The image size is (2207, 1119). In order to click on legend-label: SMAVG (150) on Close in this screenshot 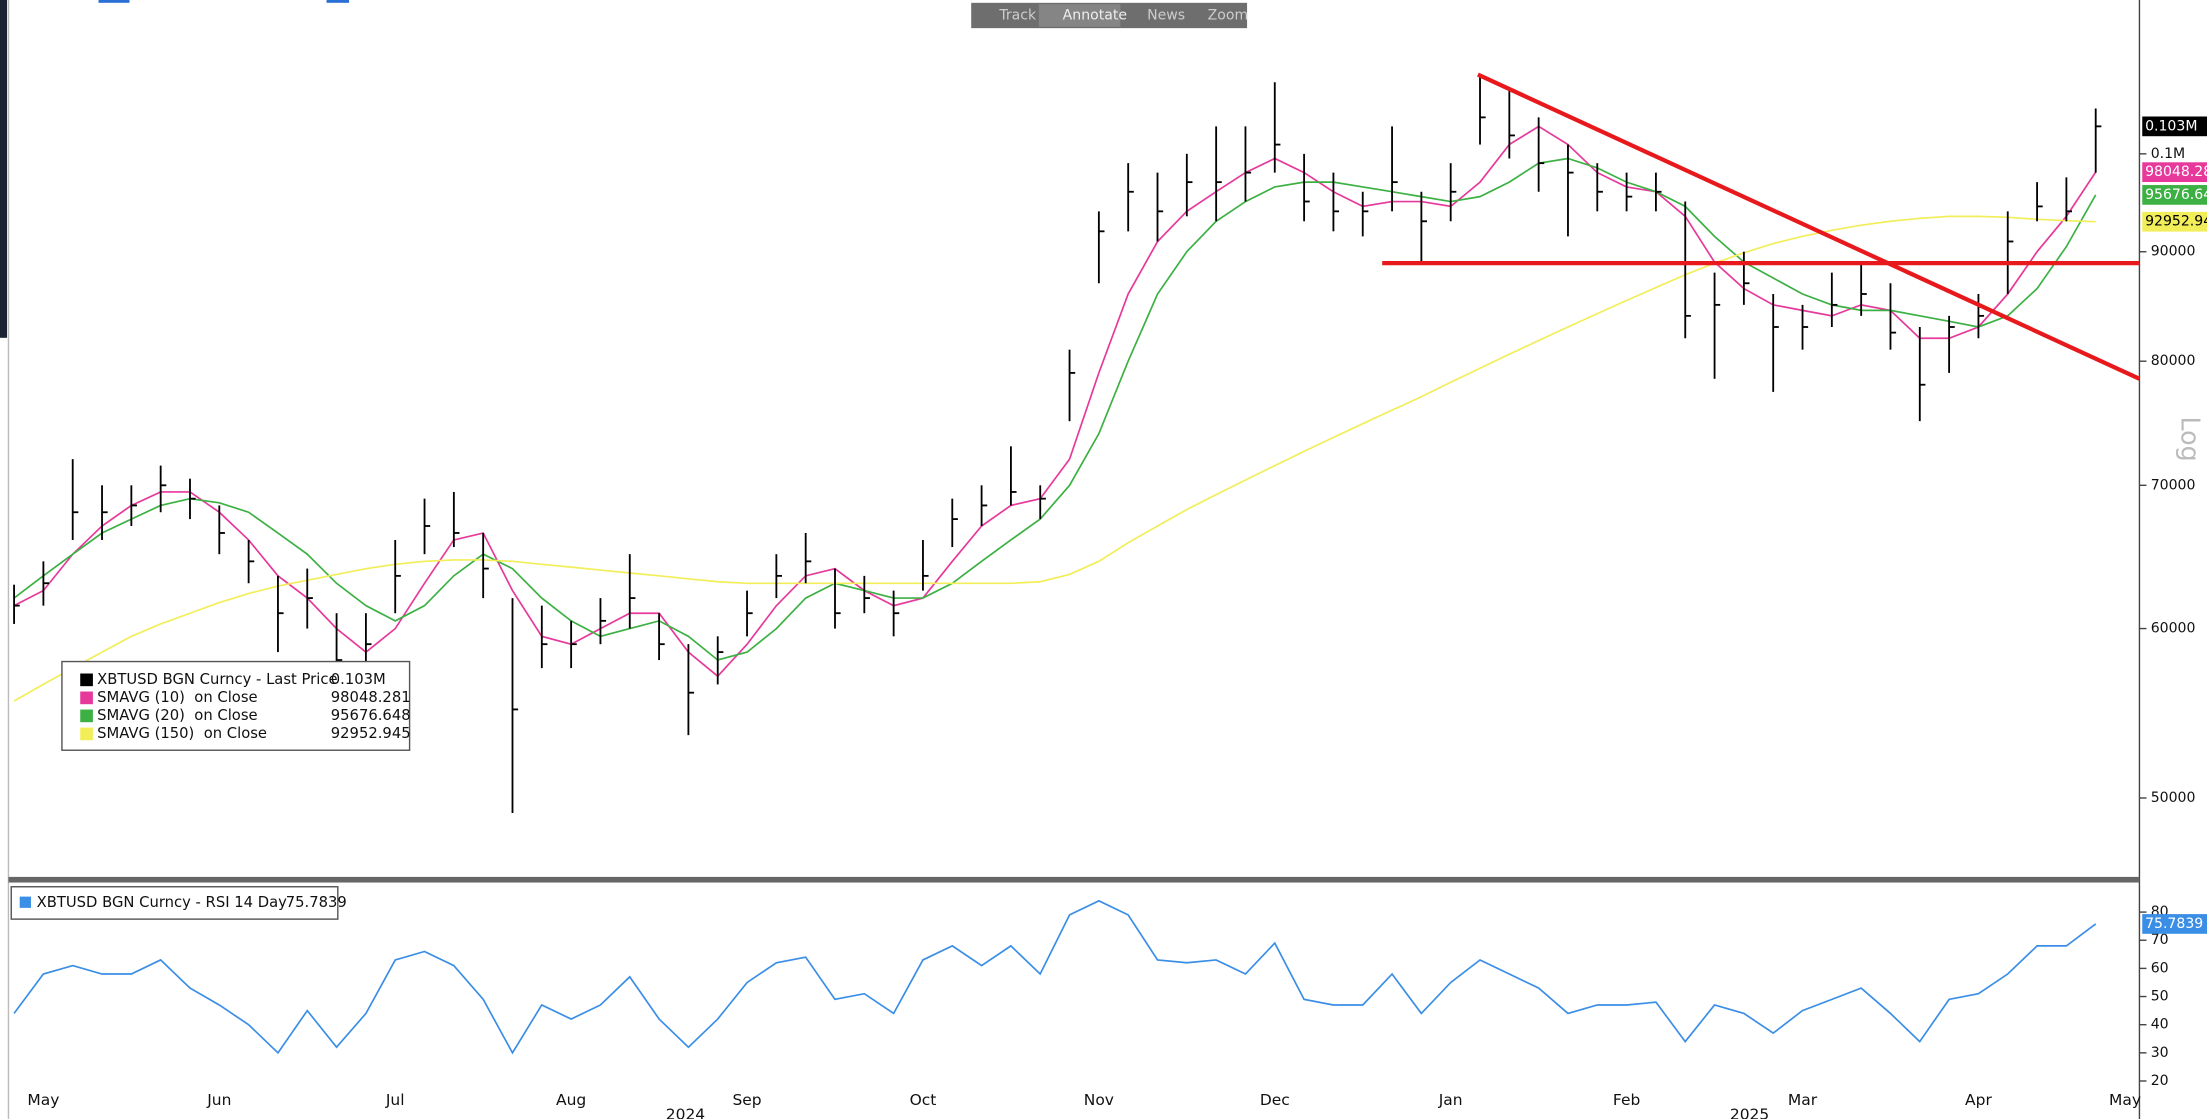, I will do `click(182, 733)`.